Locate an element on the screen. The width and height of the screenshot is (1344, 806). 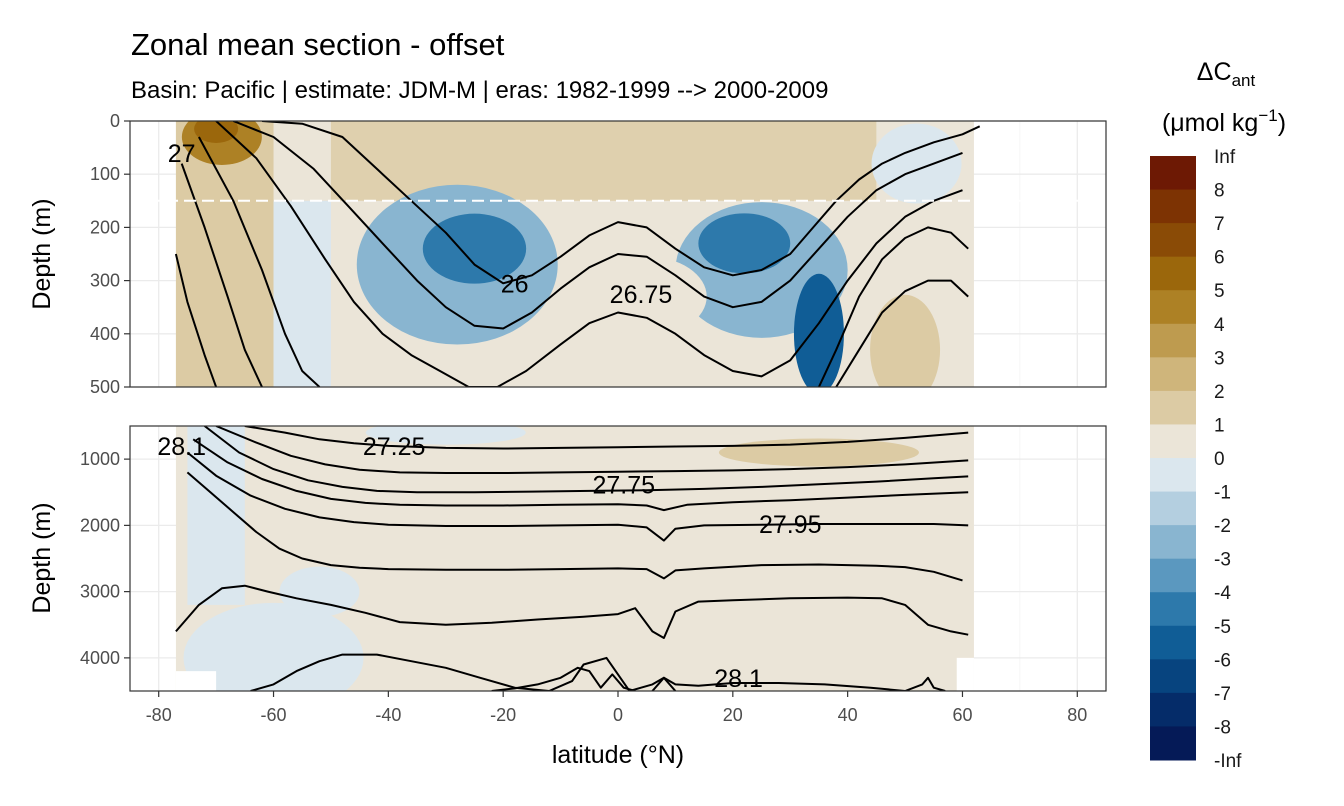
x-tick-label: -20 is located at coordinates (503, 715).